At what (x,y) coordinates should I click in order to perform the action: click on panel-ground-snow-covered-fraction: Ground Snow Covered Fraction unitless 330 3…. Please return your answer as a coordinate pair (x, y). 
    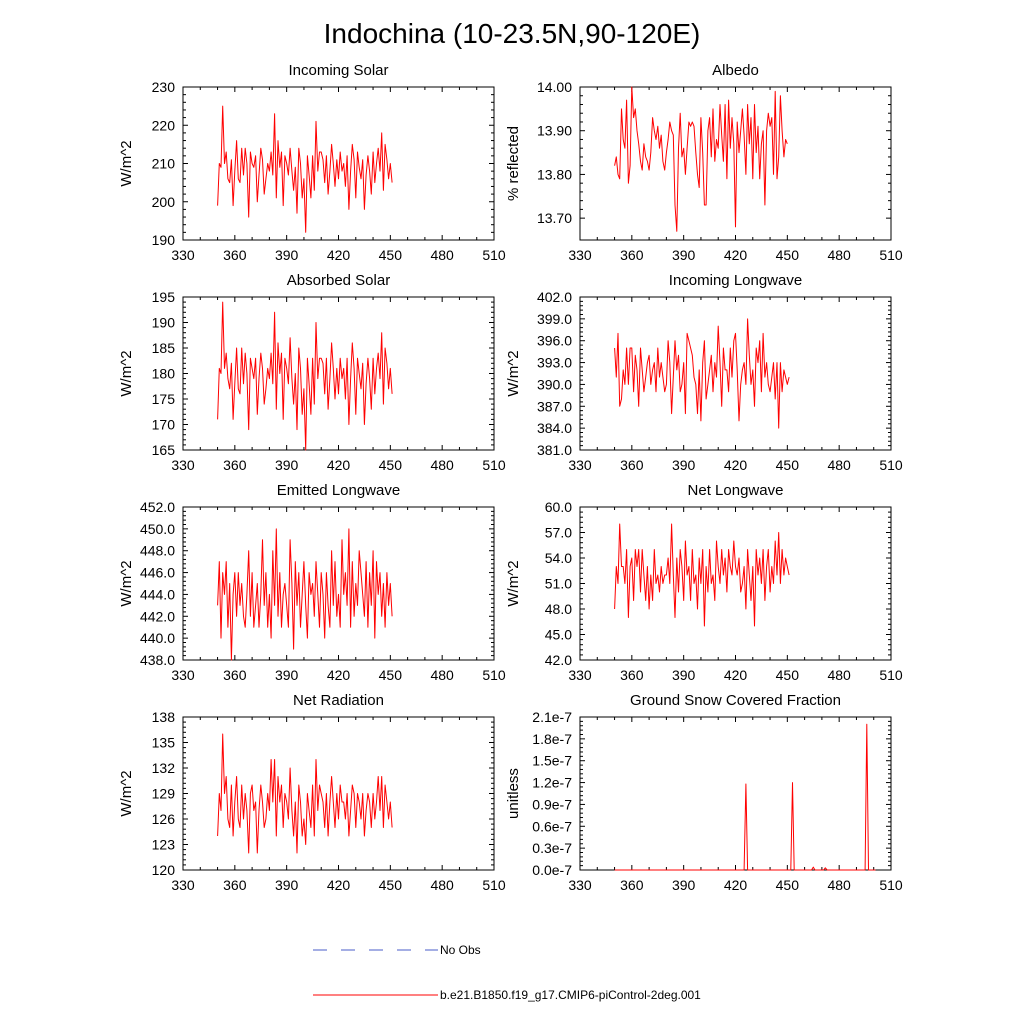
    Looking at the image, I should click on (704, 792).